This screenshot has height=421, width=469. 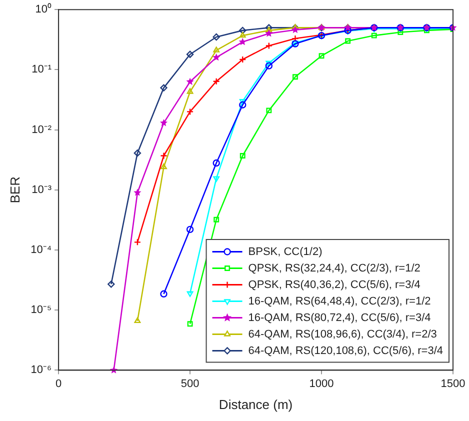 What do you see at coordinates (190, 384) in the screenshot?
I see `x-tick-label: 500` at bounding box center [190, 384].